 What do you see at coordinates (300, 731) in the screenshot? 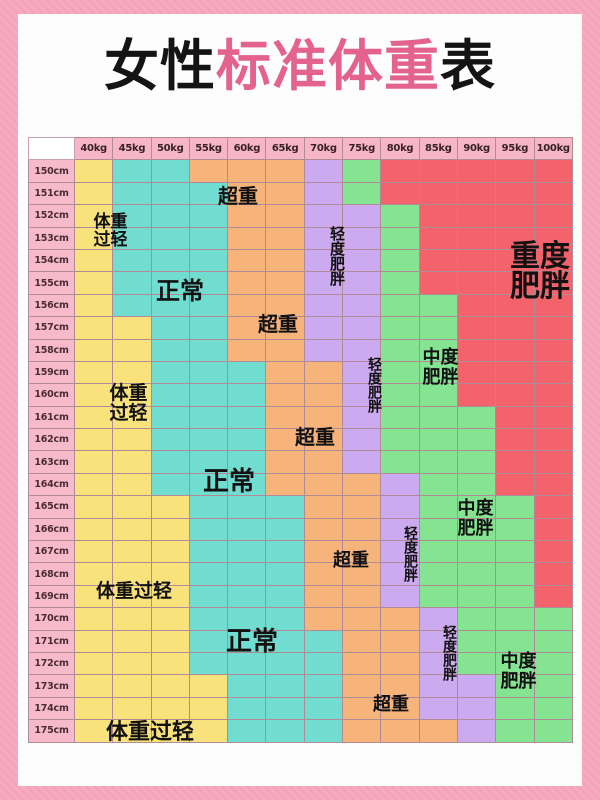
I see `table-row: 175cm` at bounding box center [300, 731].